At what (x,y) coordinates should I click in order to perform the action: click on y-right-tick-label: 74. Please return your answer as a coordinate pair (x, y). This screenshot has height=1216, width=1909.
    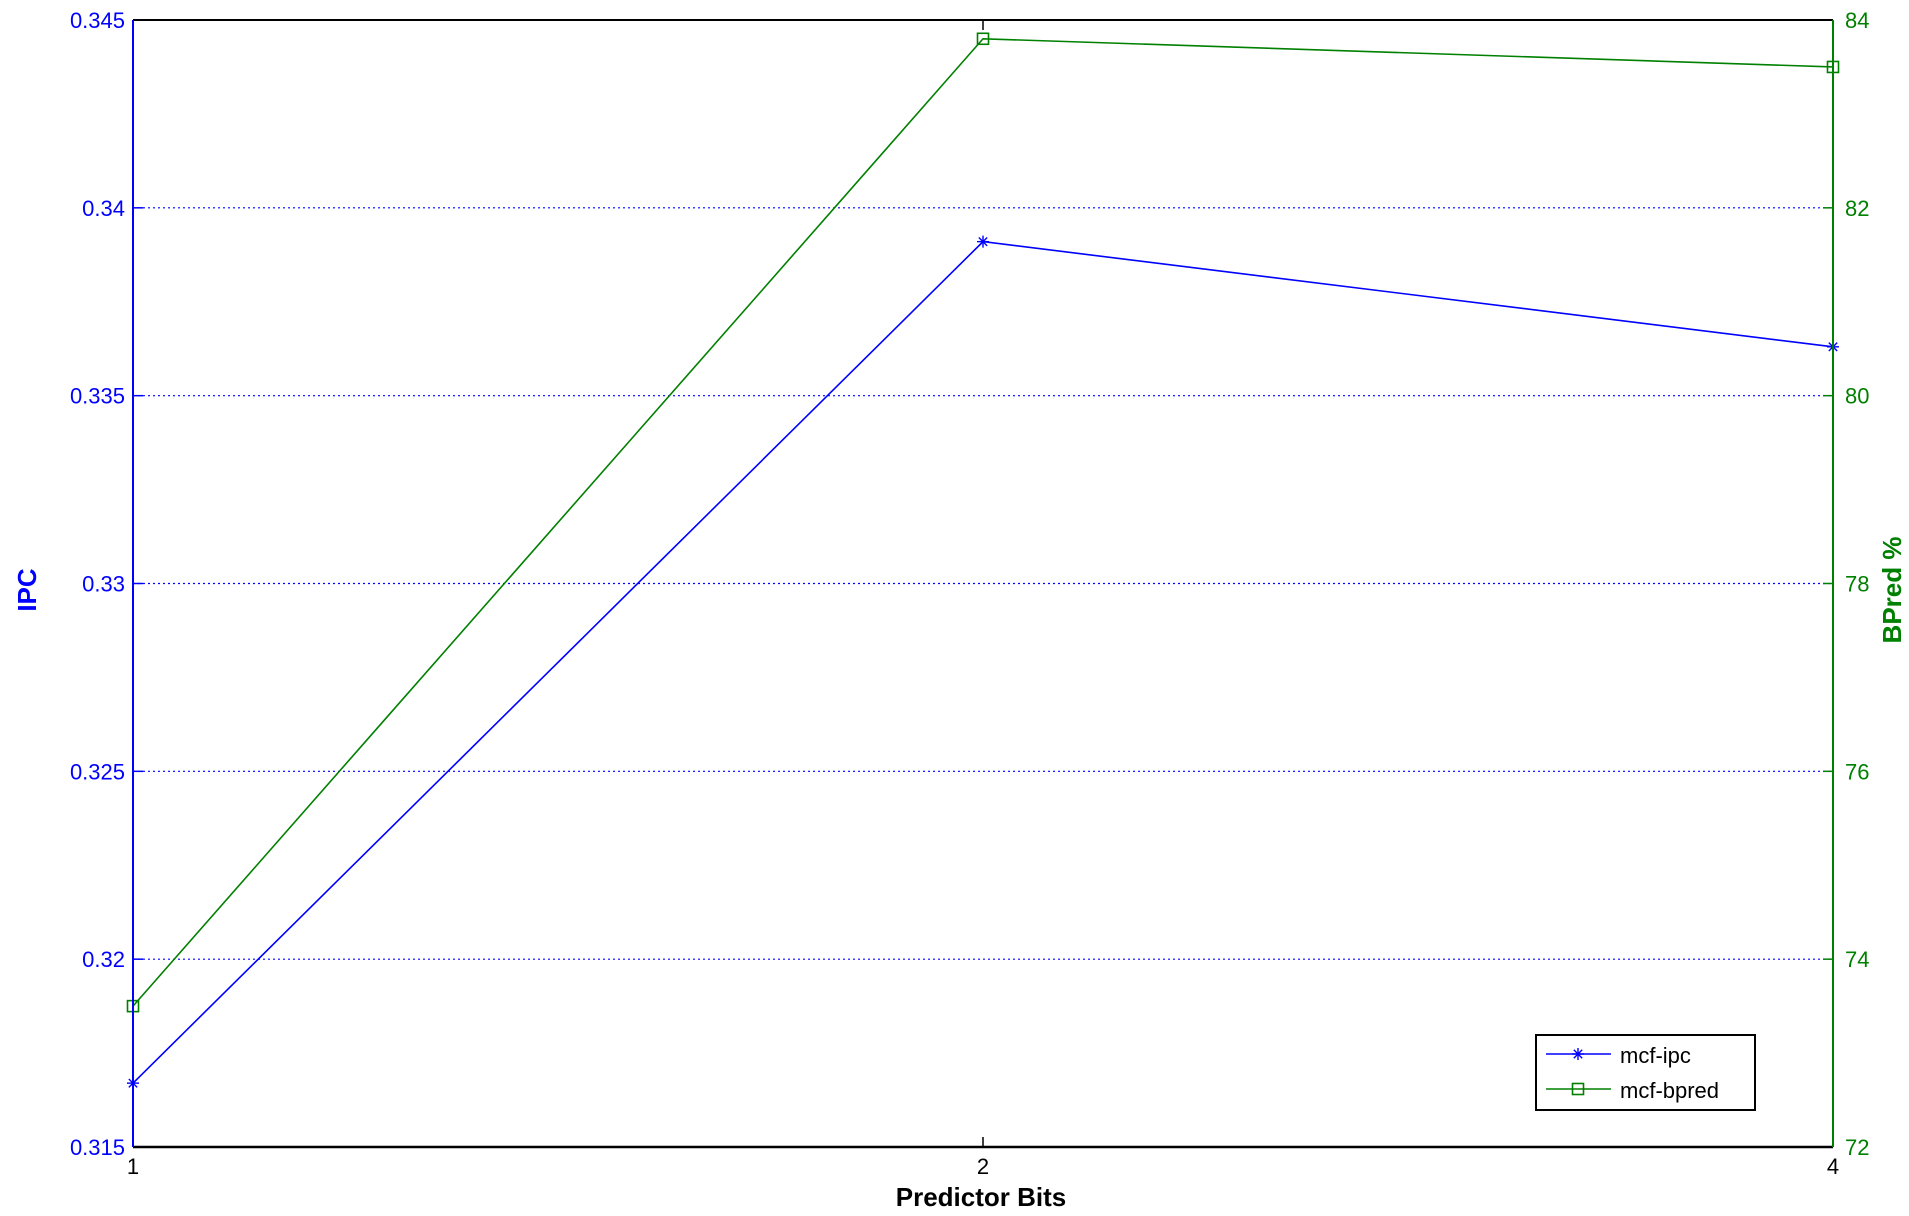
    Looking at the image, I should click on (1857, 959).